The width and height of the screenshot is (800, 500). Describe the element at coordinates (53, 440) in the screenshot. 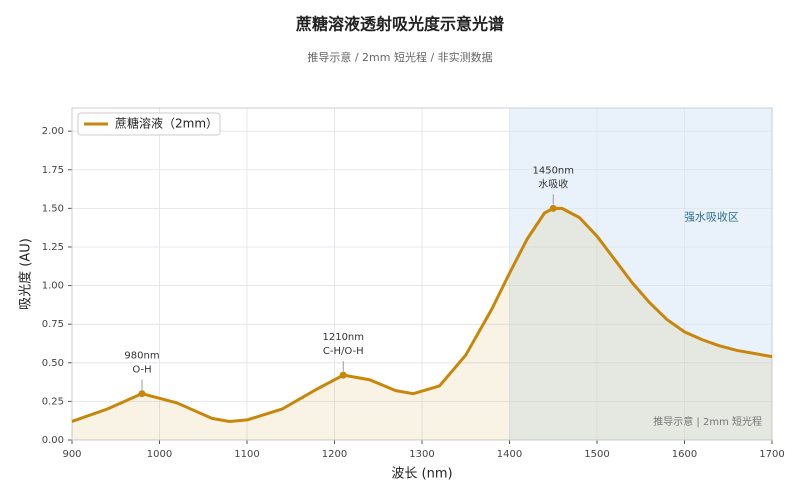

I see `y-tick-label: 0.00` at that location.